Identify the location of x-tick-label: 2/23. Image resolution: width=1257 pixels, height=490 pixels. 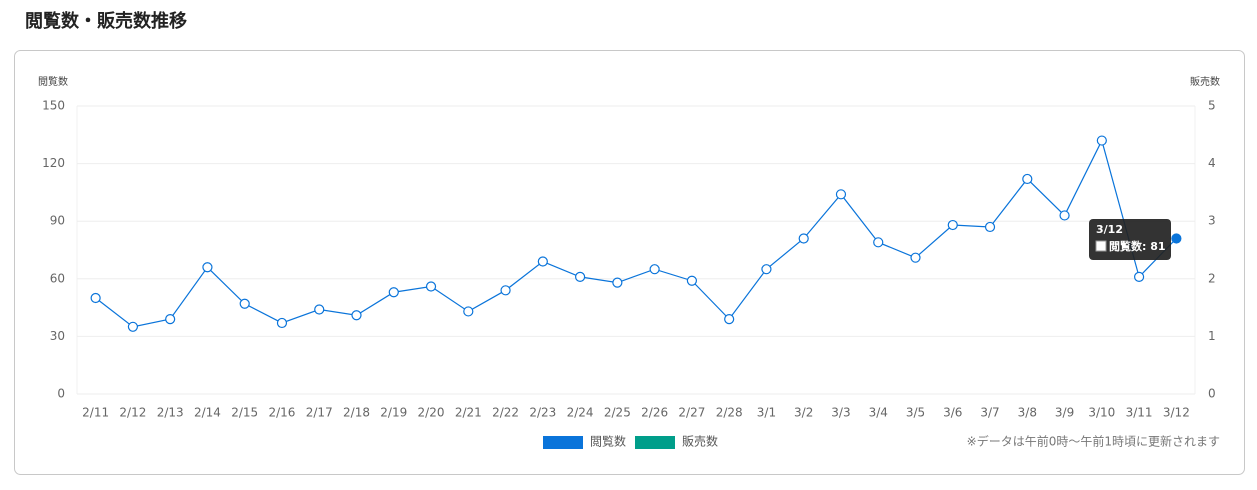
(542, 413).